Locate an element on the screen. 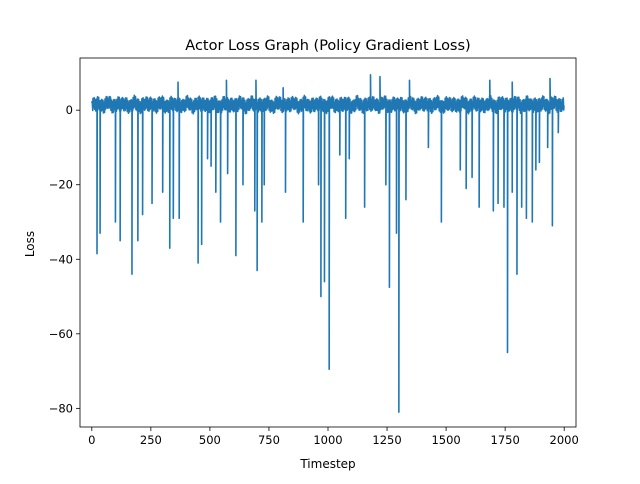 The image size is (640, 484). y-tick-label: −80 is located at coordinates (61, 408).